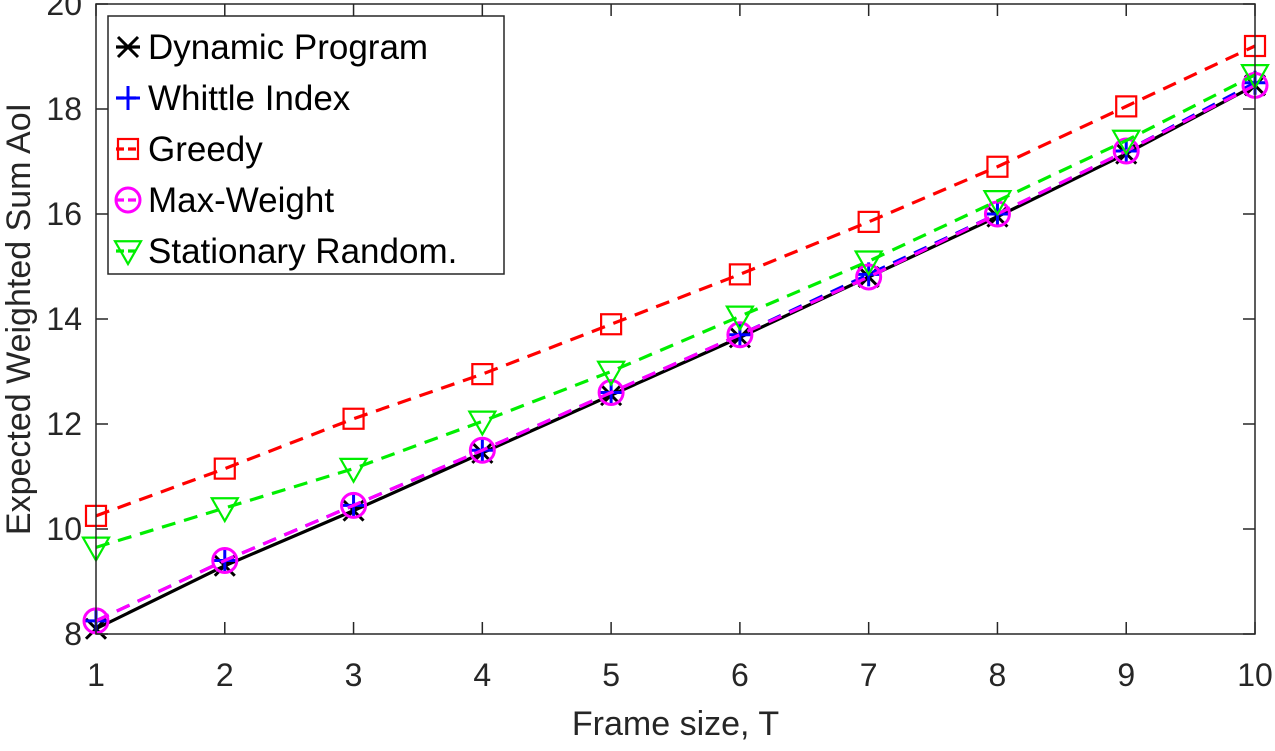  I want to click on legend-box, so click(306, 145).